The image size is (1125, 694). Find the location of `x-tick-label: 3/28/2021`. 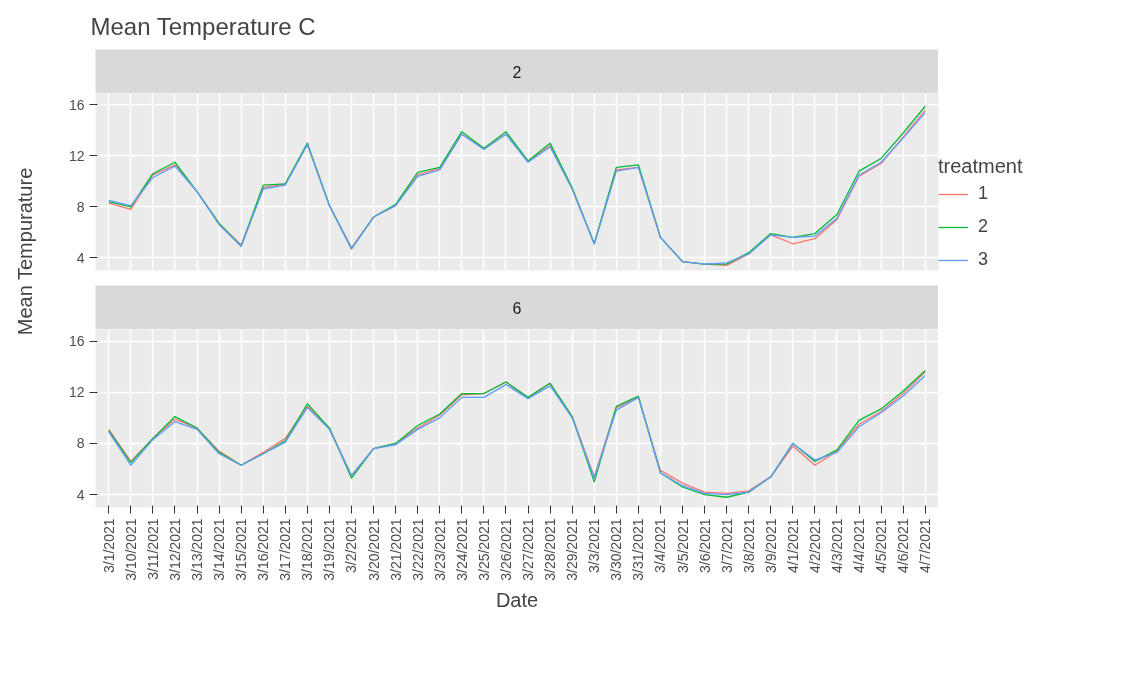

x-tick-label: 3/28/2021 is located at coordinates (550, 549).